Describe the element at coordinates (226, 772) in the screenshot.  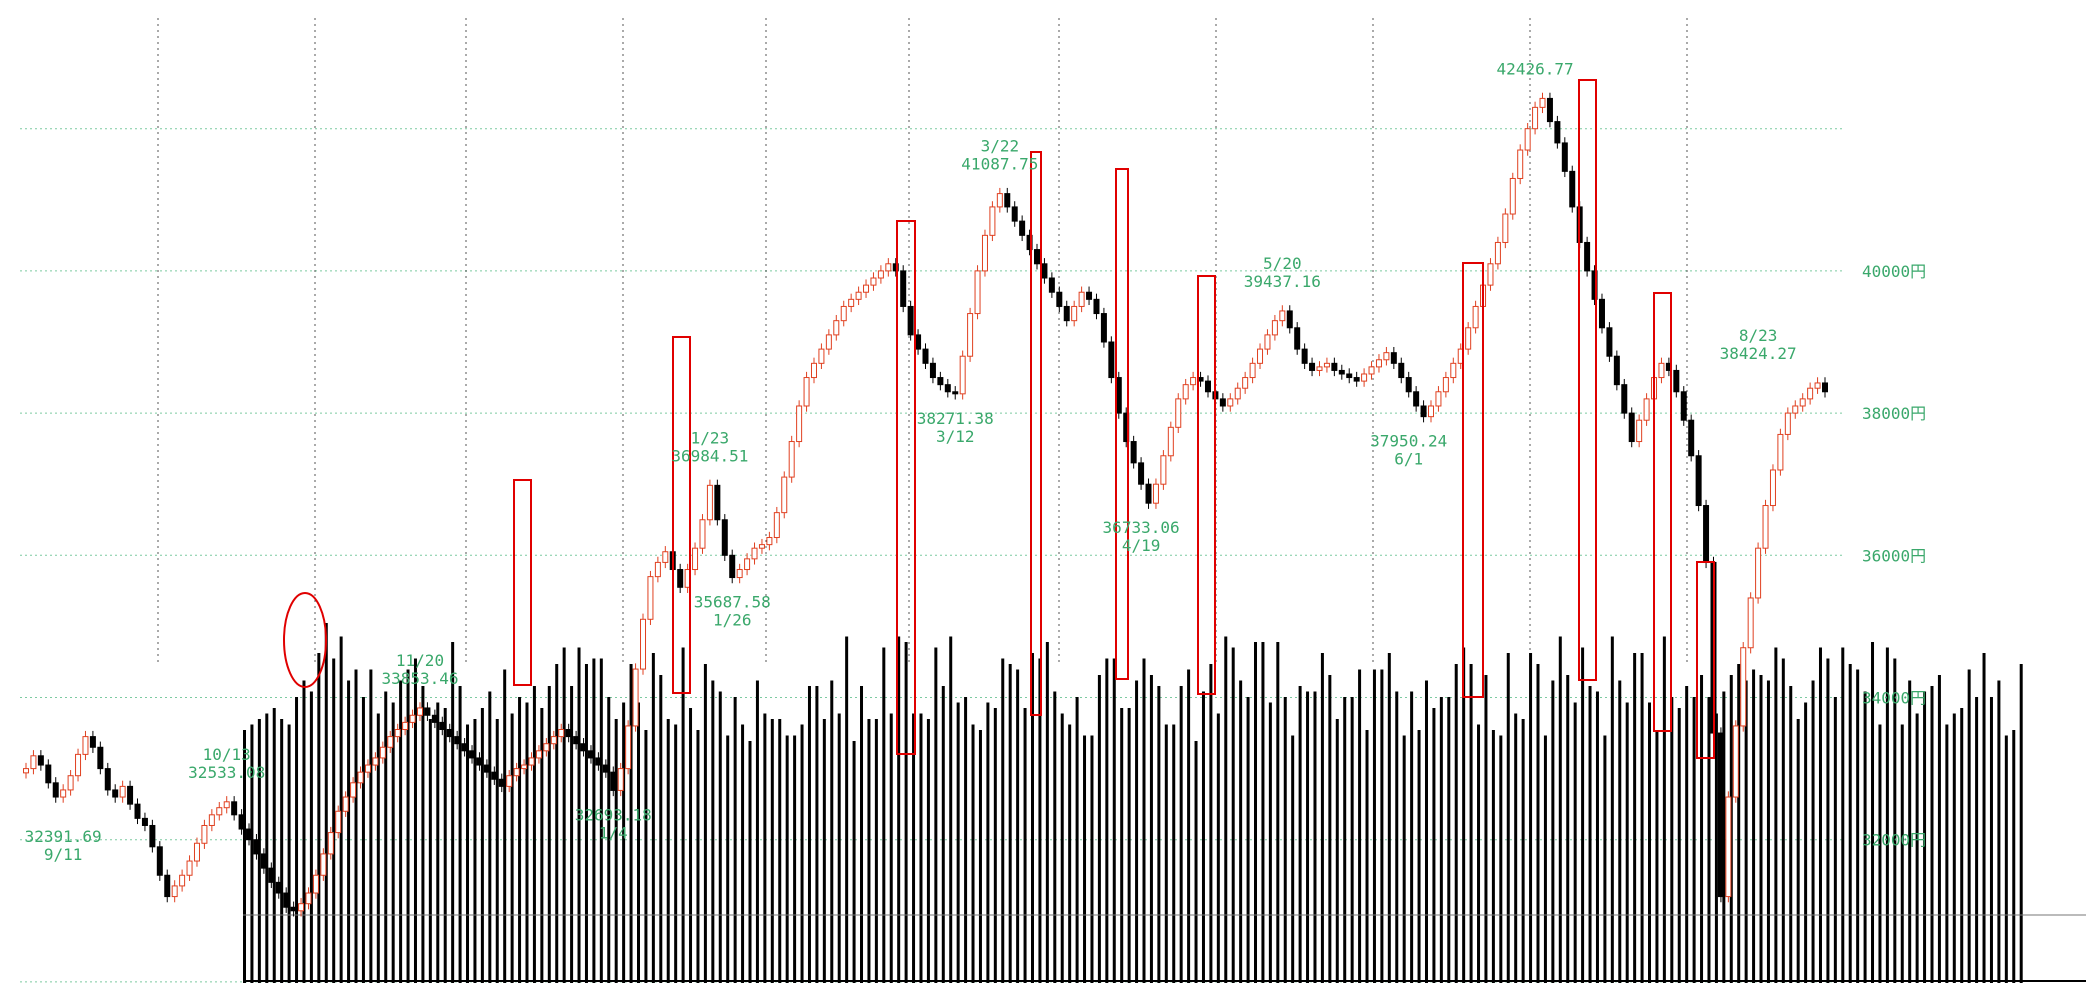
I see `annotation-value: 32533.08` at that location.